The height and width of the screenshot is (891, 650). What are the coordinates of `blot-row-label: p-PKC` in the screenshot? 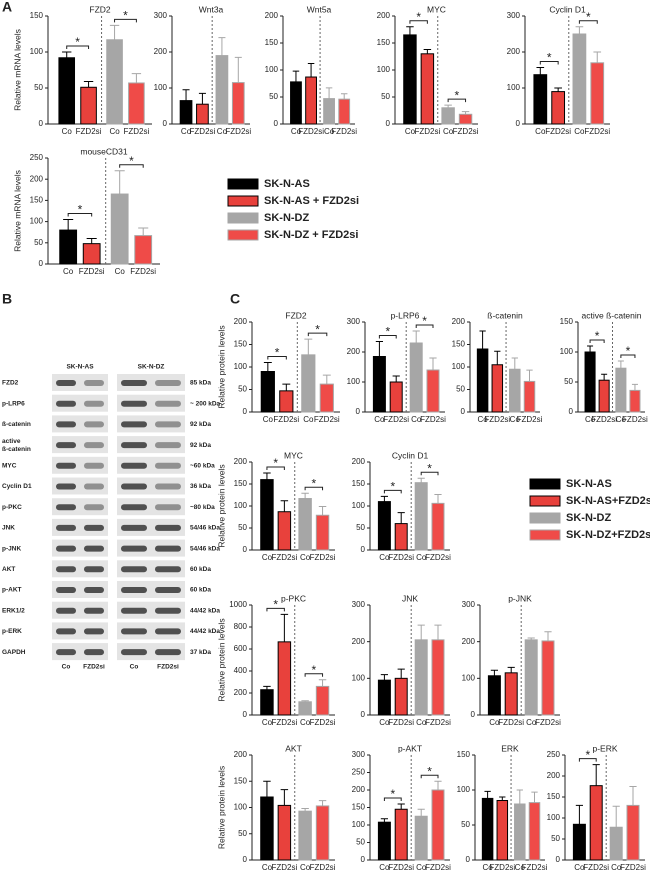 It's located at (12, 507).